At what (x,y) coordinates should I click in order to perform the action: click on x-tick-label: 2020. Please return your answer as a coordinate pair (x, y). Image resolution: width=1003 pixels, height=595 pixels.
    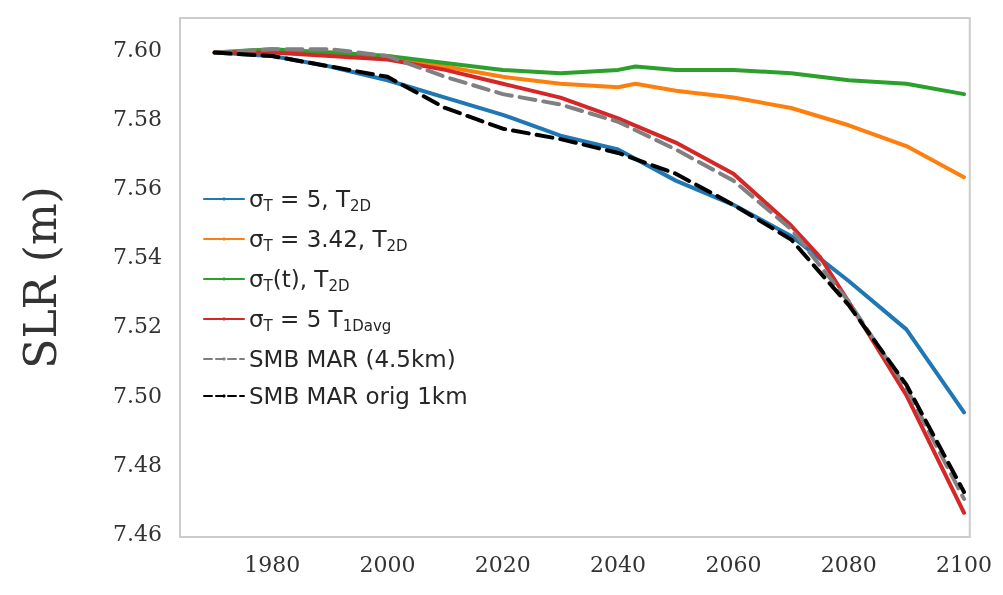
    Looking at the image, I should click on (502, 564).